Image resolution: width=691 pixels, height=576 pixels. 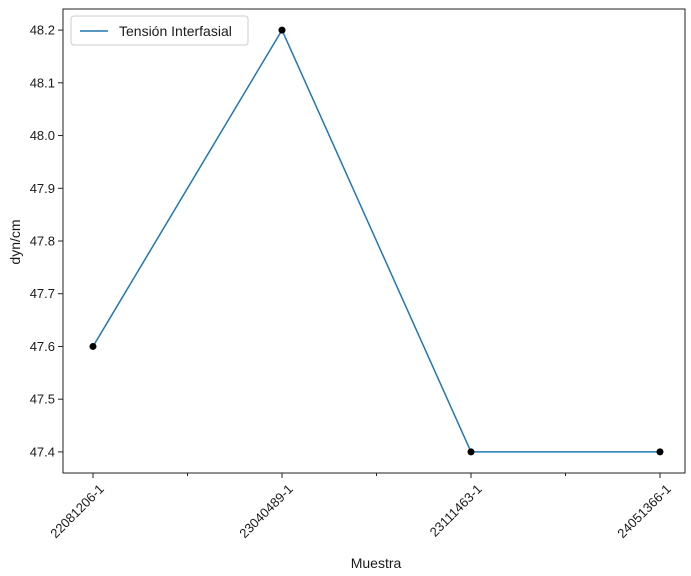 I want to click on x-tick-label: 23040489-1, so click(x=266, y=511).